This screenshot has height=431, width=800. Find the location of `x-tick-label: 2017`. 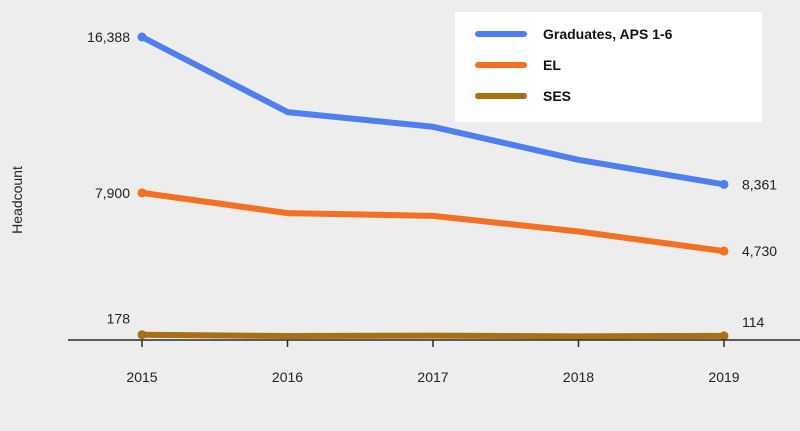

x-tick-label: 2017 is located at coordinates (432, 377).